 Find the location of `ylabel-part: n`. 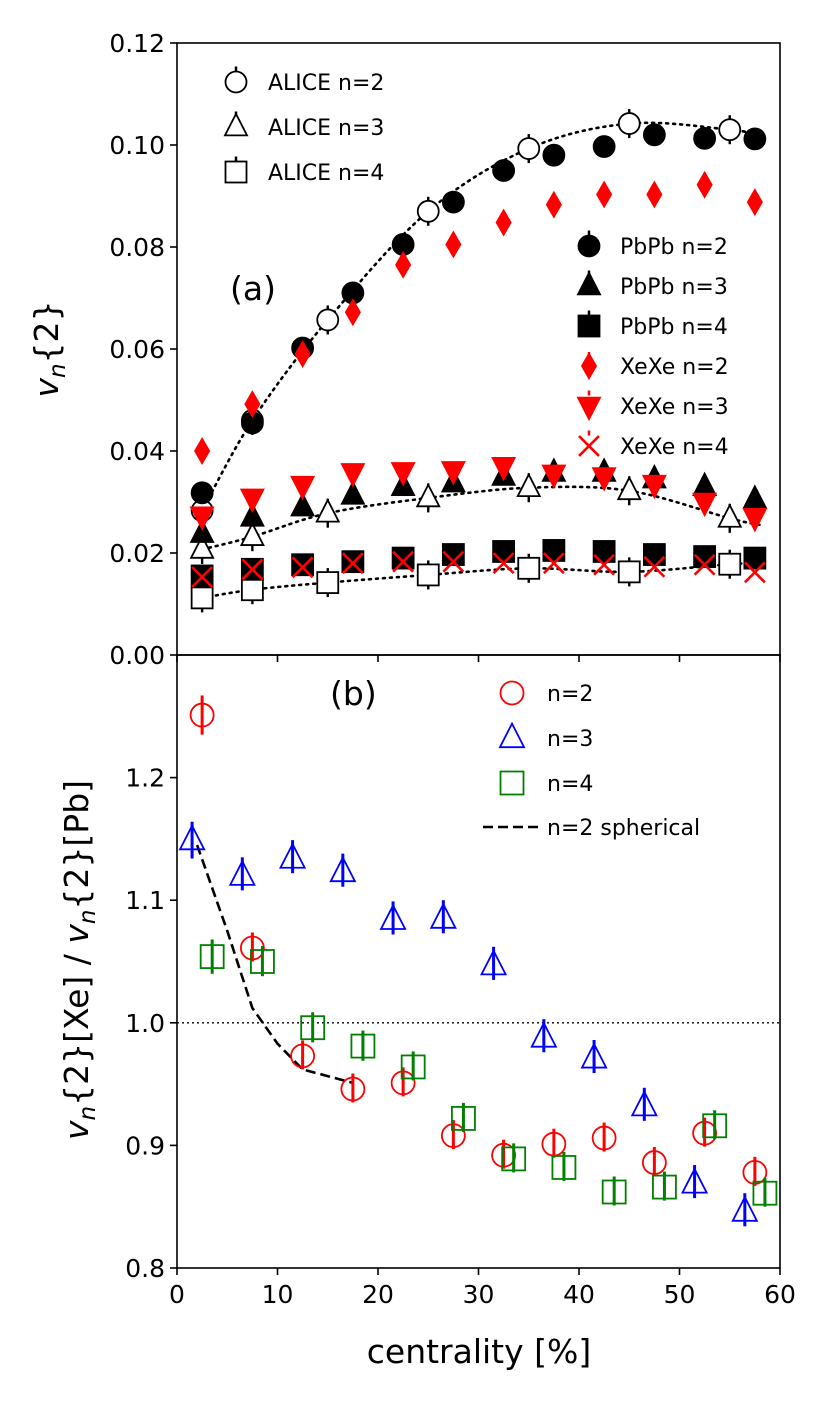

ylabel-part: n is located at coordinates (88, 1113).